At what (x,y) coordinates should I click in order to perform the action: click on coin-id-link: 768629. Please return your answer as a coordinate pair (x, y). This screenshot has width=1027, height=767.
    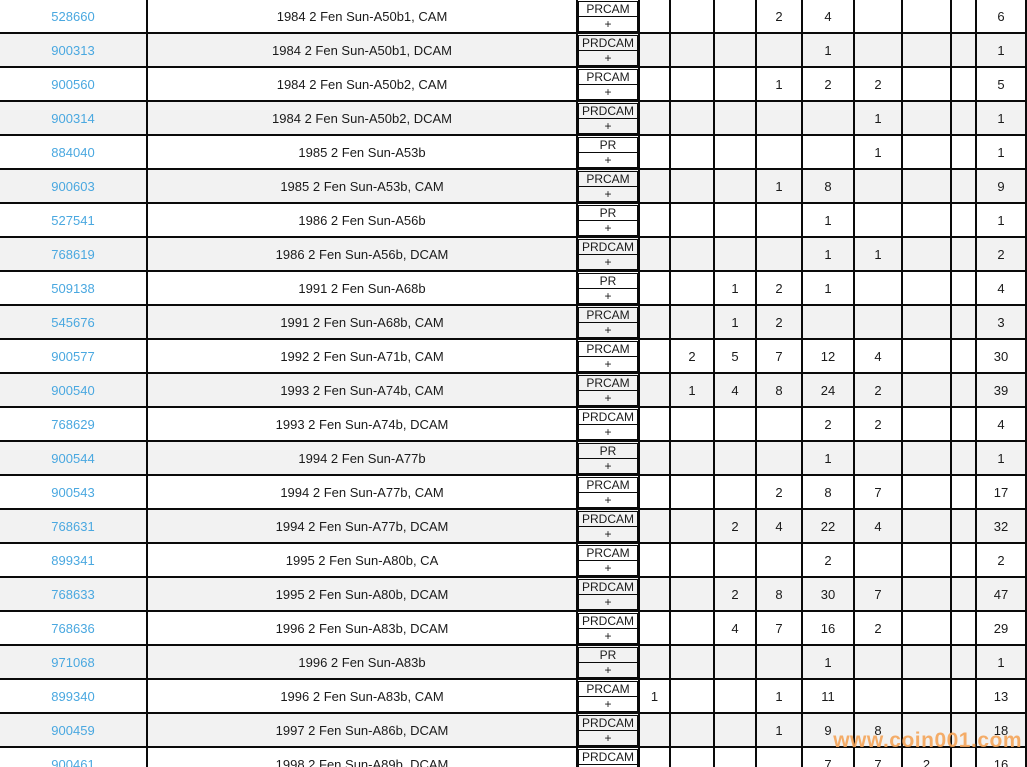
    Looking at the image, I should click on (73, 424).